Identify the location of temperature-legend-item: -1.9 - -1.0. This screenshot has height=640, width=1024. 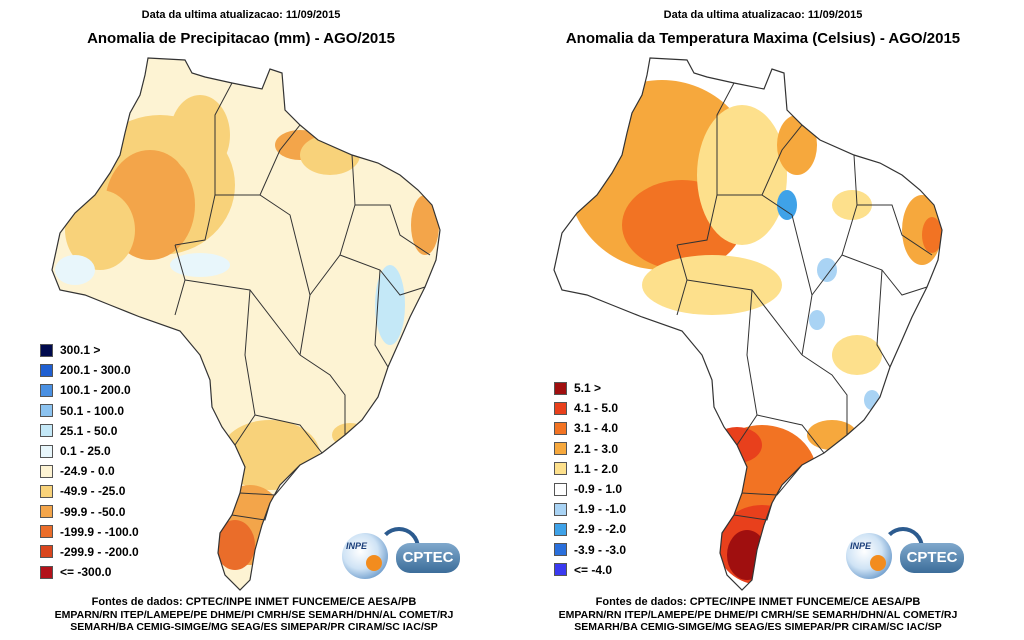
(619, 509).